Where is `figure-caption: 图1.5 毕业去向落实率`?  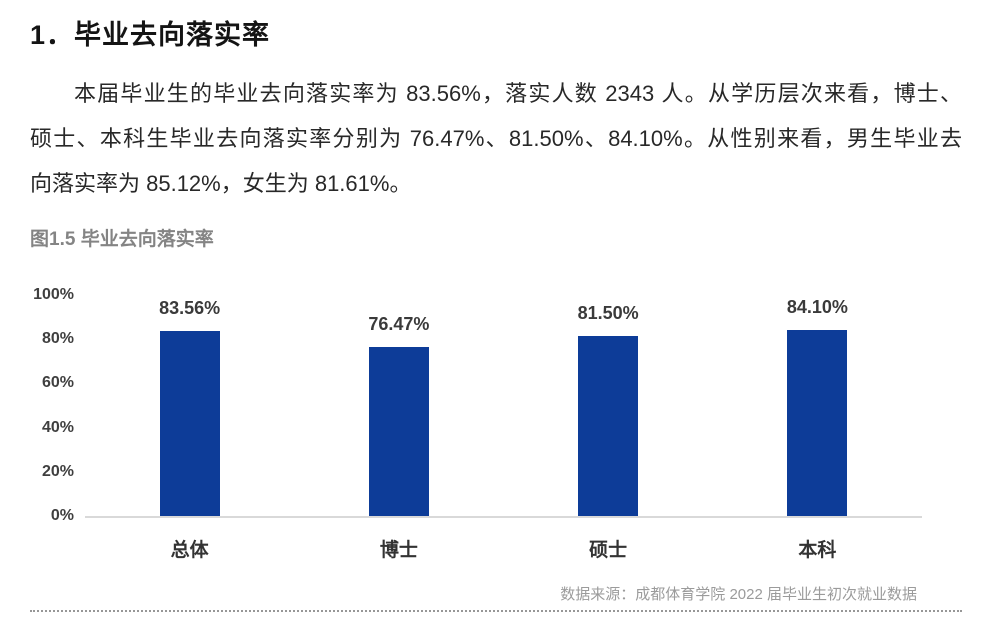 figure-caption: 图1.5 毕业去向落实率 is located at coordinates (122, 239).